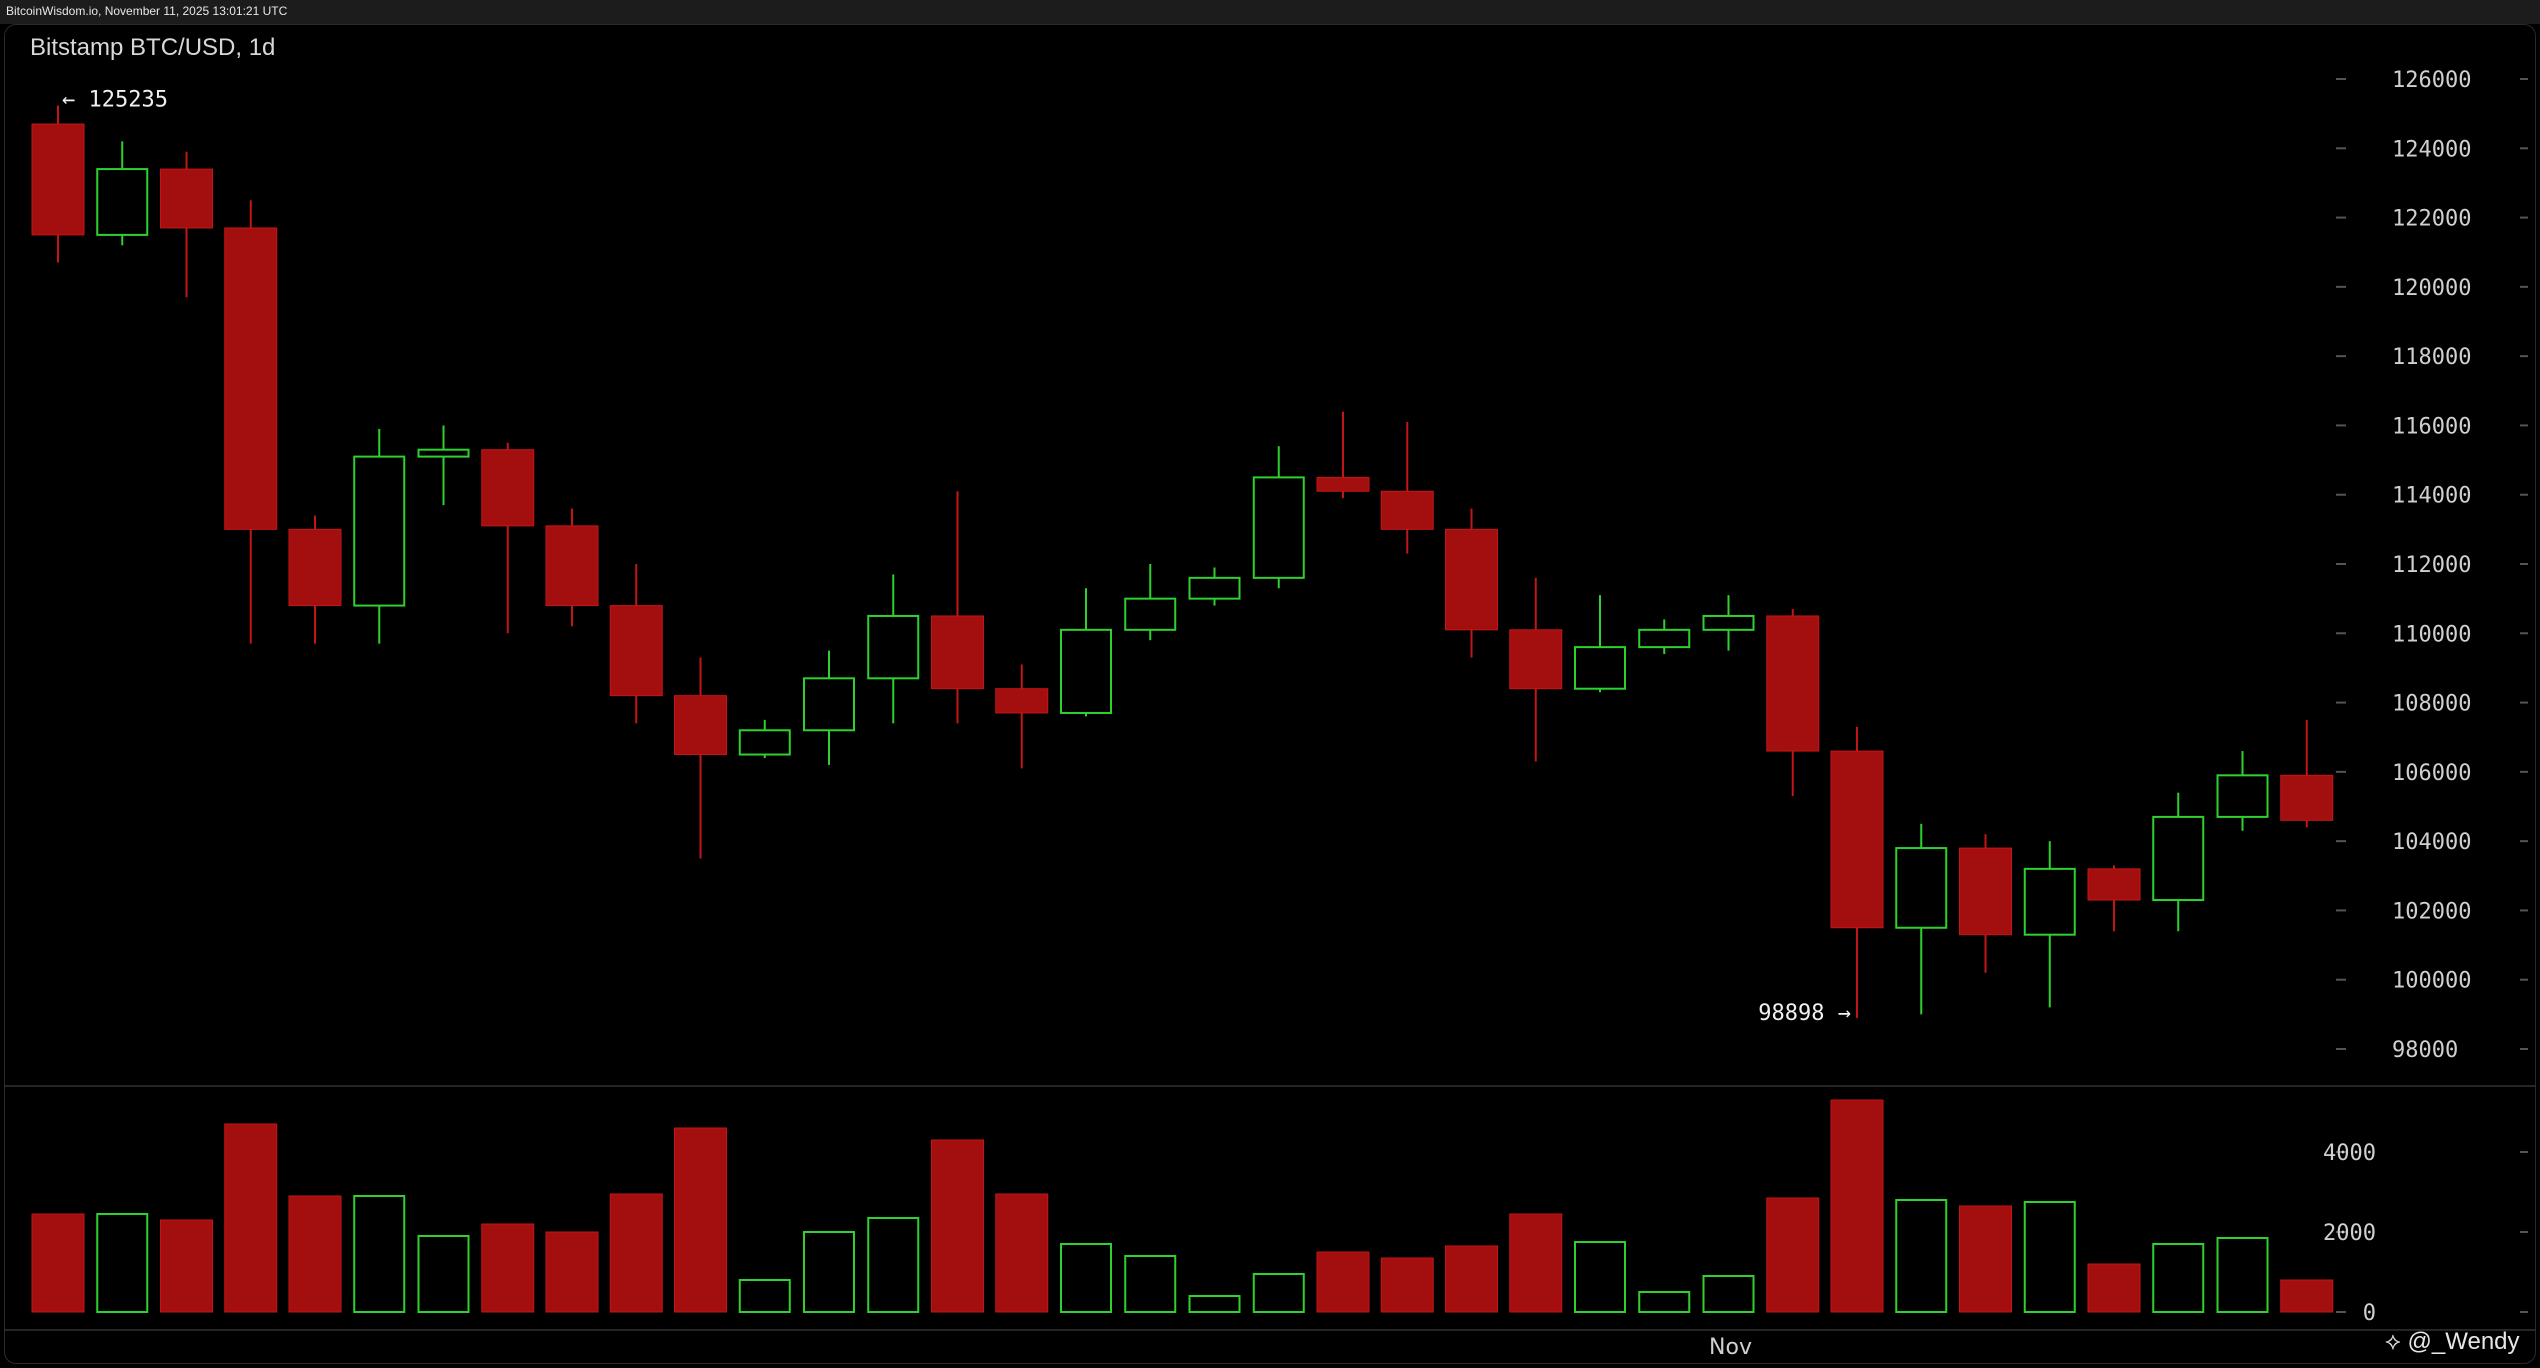  What do you see at coordinates (2349, 1233) in the screenshot?
I see `volume-tick-label: 2000` at bounding box center [2349, 1233].